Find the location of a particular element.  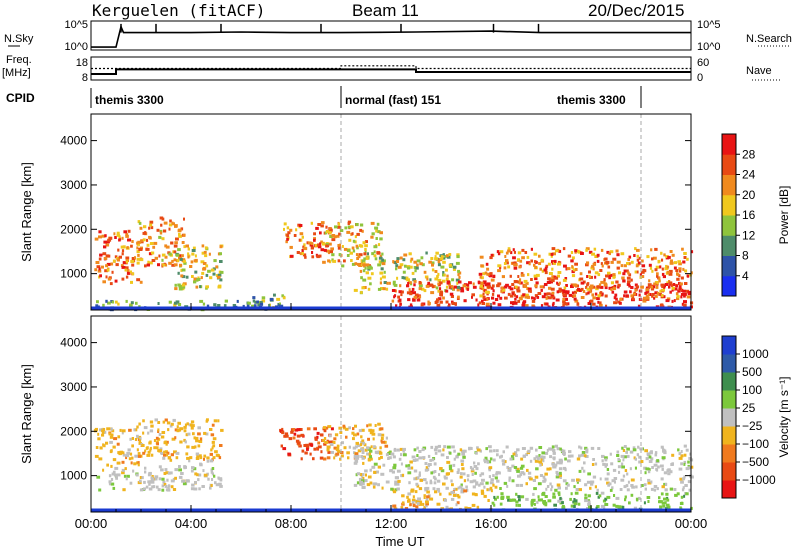

velocity-colorbar-swatch is located at coordinates (729, 417).